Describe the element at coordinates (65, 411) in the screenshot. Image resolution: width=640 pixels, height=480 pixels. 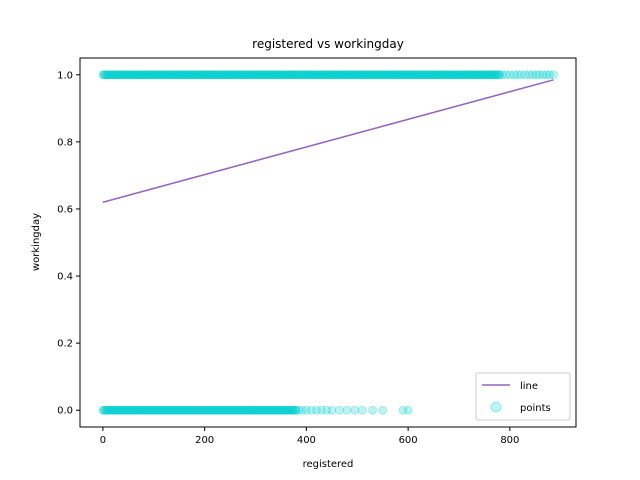
I see `y-tick-label: 0.0` at that location.